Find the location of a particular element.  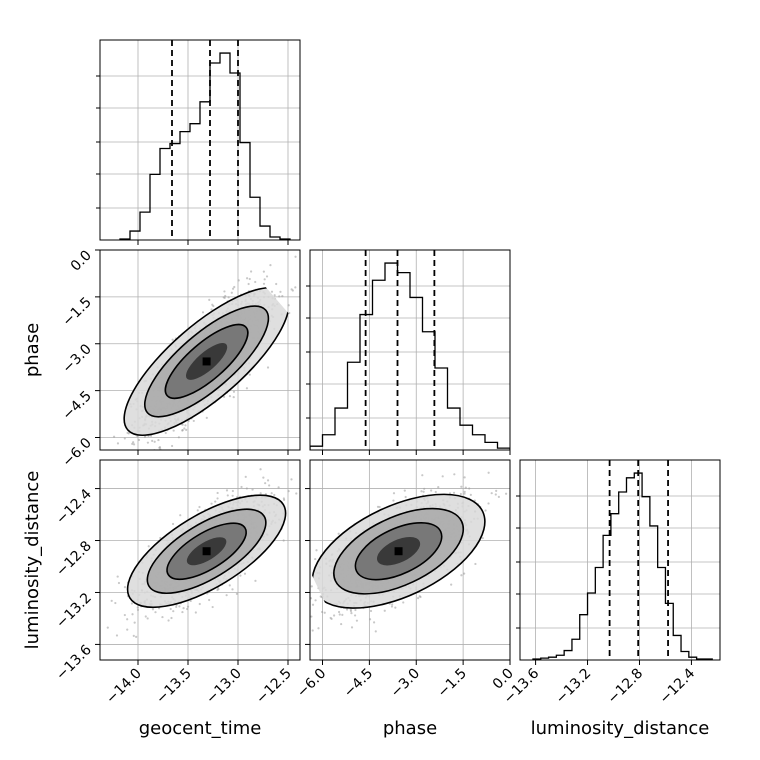

panel-frame is located at coordinates (200, 560).